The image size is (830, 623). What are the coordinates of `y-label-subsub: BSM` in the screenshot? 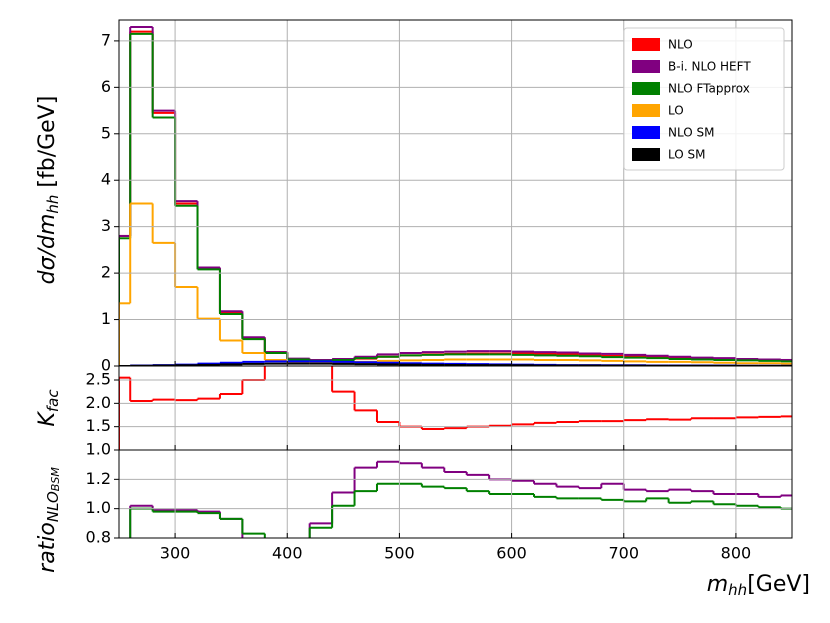 It's located at (55, 479).